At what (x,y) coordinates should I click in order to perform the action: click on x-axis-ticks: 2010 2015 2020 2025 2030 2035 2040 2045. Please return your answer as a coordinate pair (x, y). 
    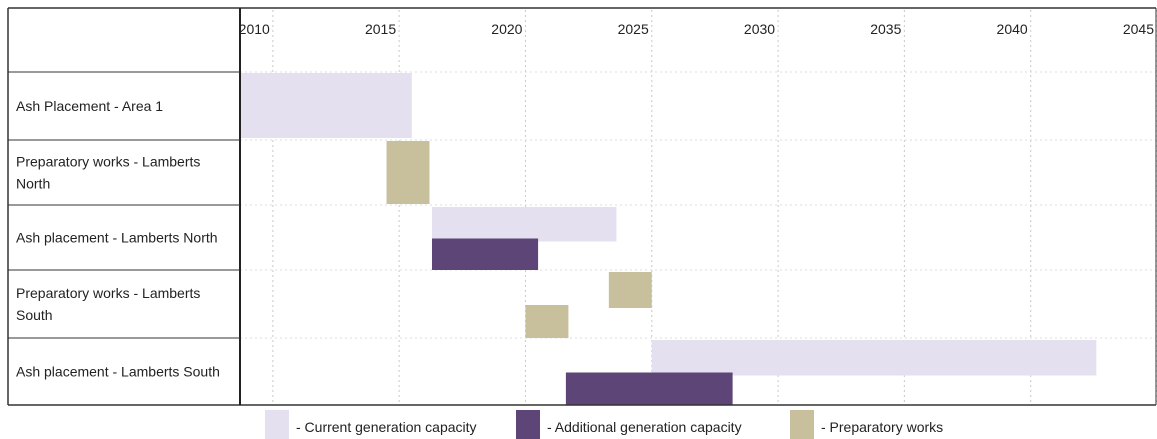
    Looking at the image, I should click on (697, 29).